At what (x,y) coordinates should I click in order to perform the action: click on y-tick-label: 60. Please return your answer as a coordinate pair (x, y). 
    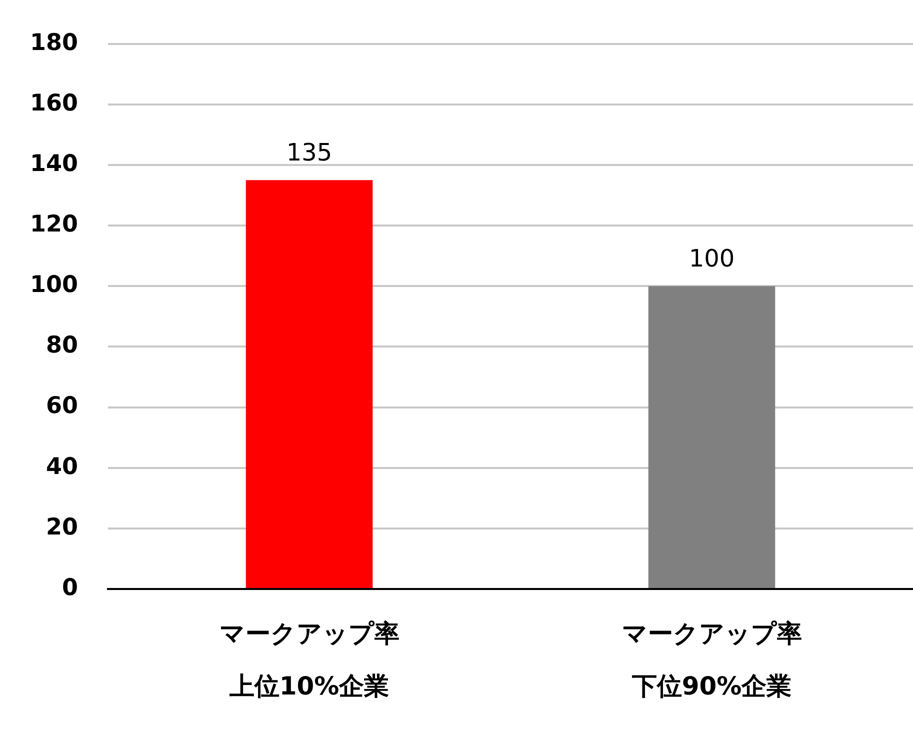
    Looking at the image, I should click on (62, 406).